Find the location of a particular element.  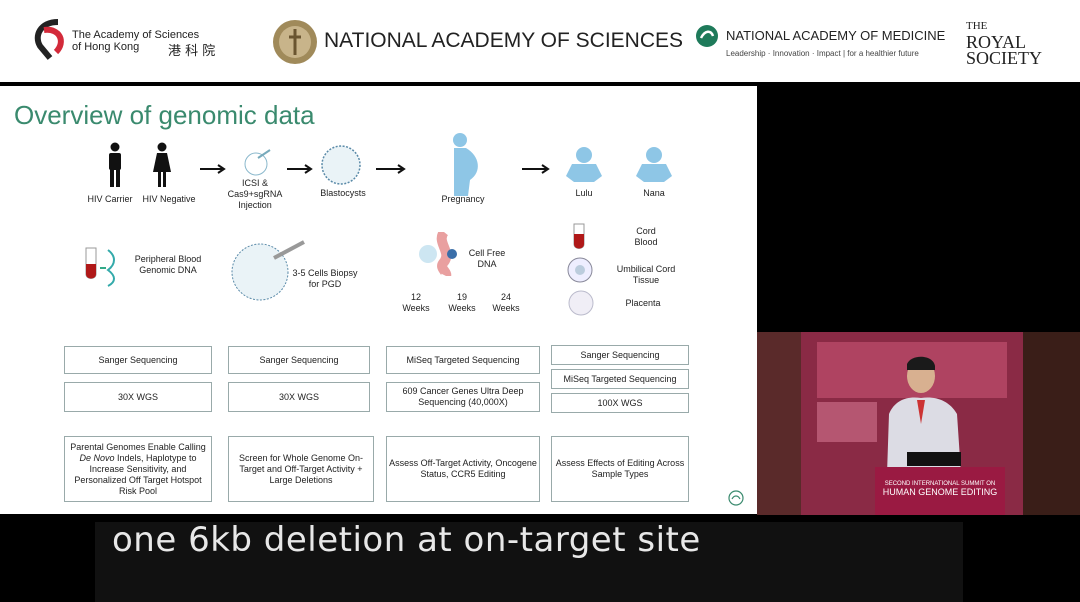

hiv-carrier-label: HIV Carrier is located at coordinates (110, 199).